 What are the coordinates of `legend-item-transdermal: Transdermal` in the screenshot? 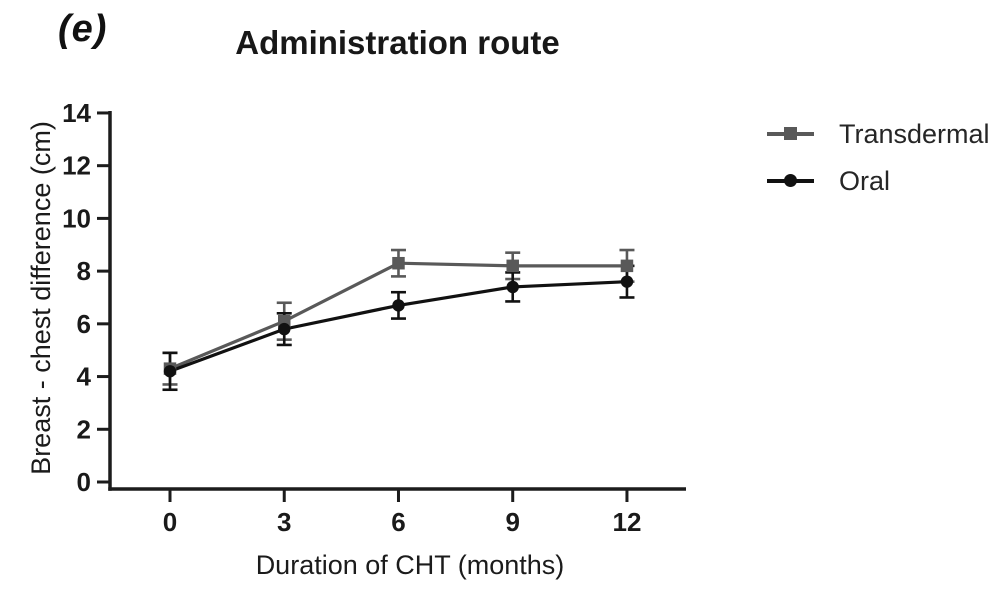 It's located at (878, 134).